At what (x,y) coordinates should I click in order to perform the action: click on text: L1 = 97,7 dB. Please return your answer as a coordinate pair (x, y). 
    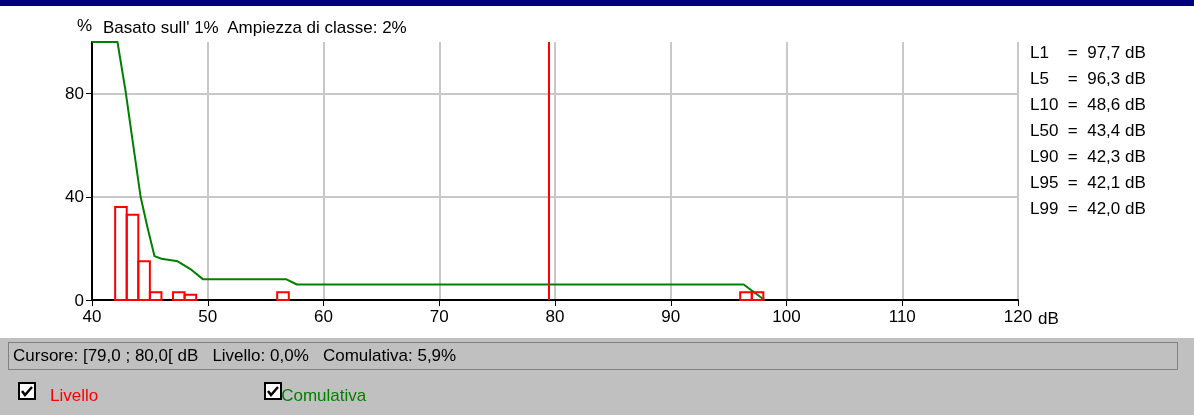
    Looking at the image, I should click on (1088, 53).